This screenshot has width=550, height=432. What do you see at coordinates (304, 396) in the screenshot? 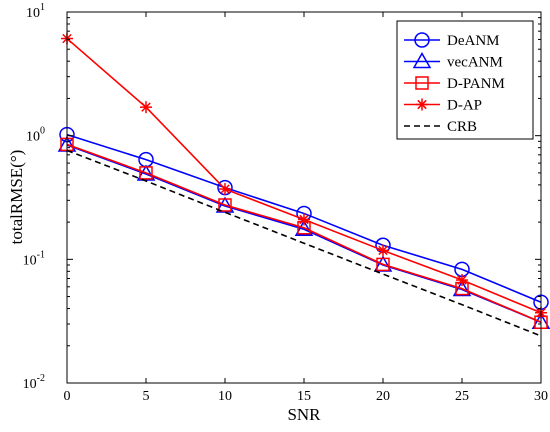
I see `x-tick-label: 15` at bounding box center [304, 396].